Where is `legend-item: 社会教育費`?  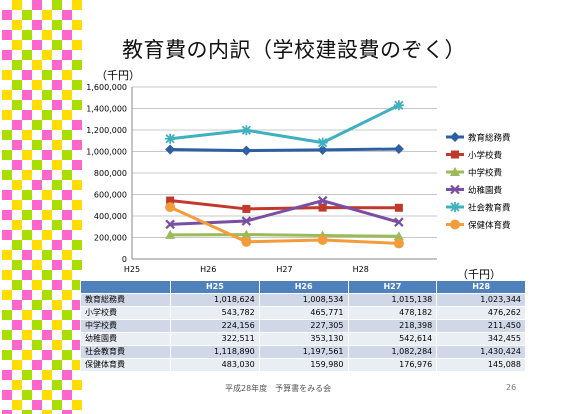
legend-item: 社会教育費 is located at coordinates (478, 208).